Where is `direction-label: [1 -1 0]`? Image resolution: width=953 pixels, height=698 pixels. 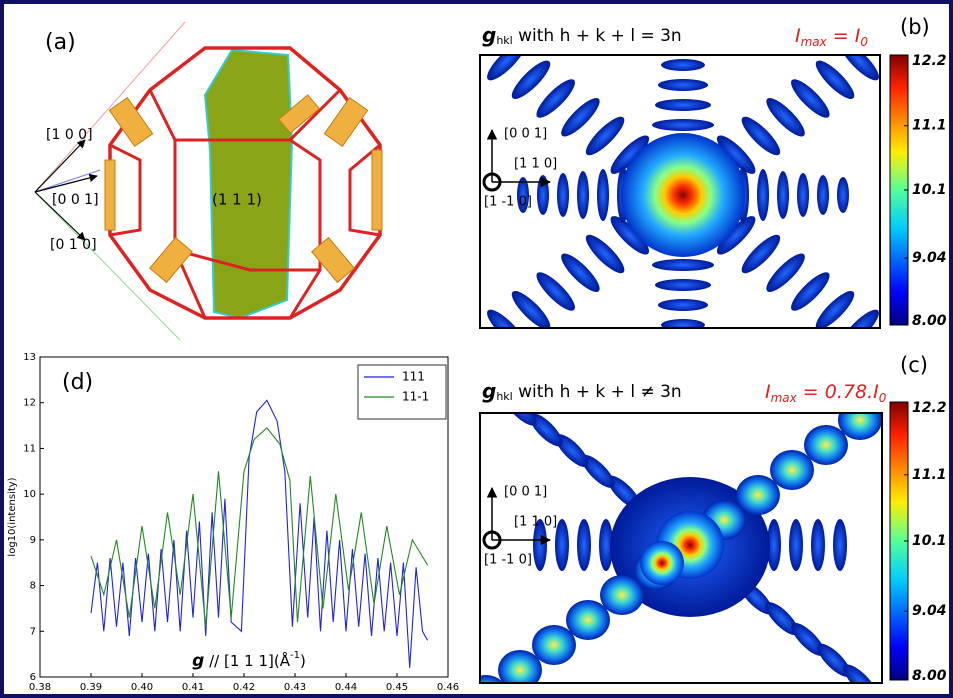 direction-label: [1 -1 0] is located at coordinates (508, 560).